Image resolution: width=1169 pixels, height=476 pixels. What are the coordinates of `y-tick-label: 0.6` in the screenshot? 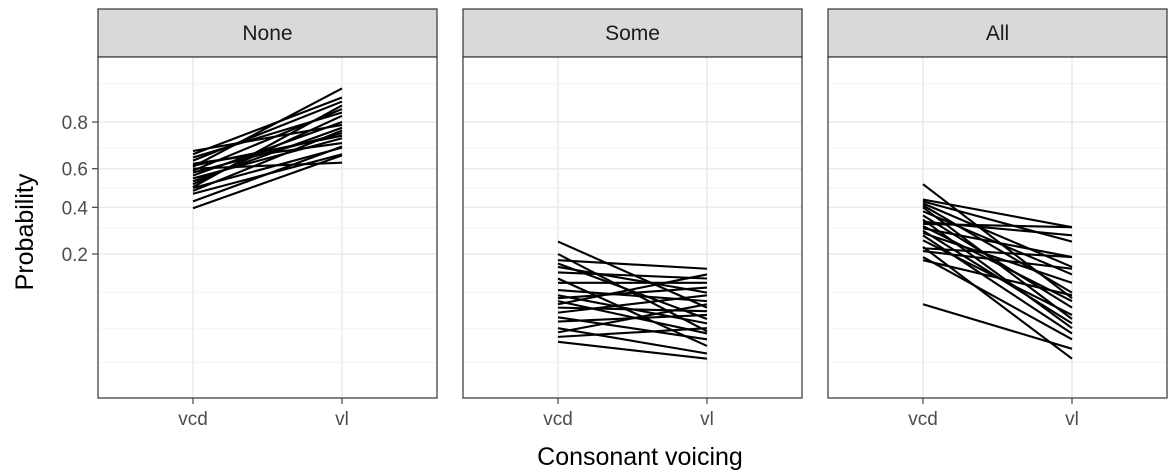 It's located at (75, 170).